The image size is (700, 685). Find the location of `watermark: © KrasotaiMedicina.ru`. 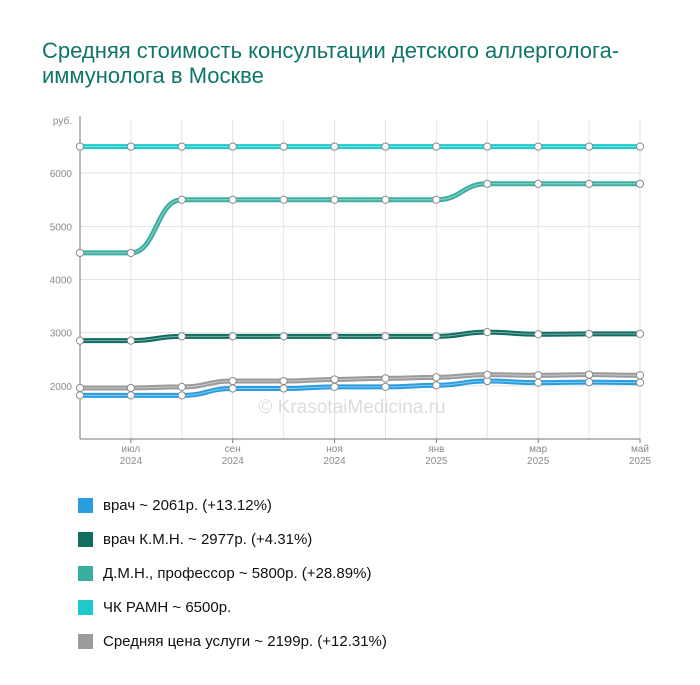

watermark: © KrasotaiMedicina.ru is located at coordinates (351, 407).